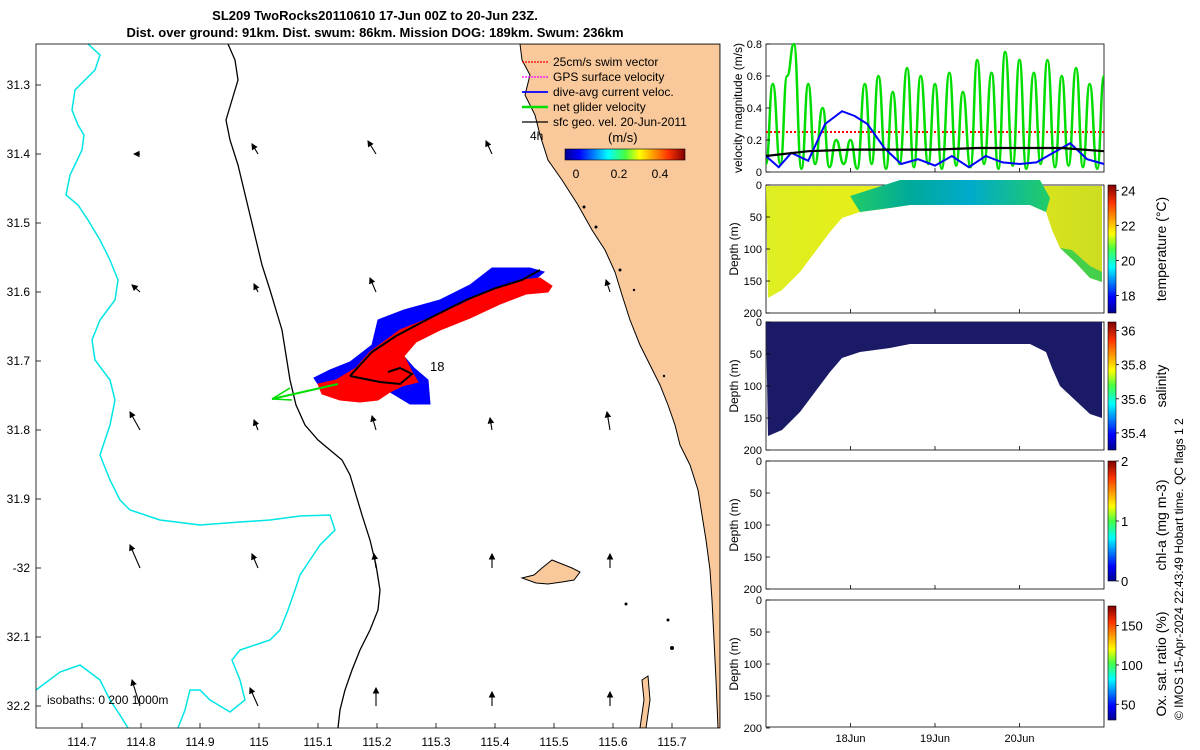 This screenshot has height=750, width=1200. Describe the element at coordinates (645, 701) in the screenshot. I see `island-small` at that location.